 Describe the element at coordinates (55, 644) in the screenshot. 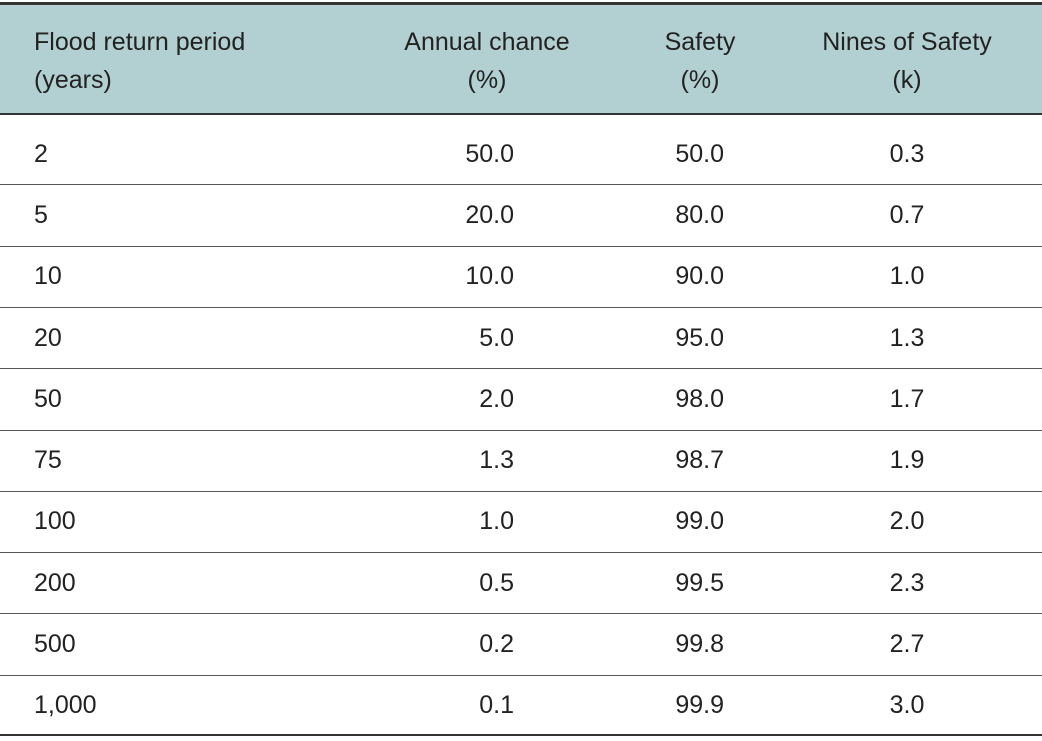

I see `table-cell: 500` at that location.